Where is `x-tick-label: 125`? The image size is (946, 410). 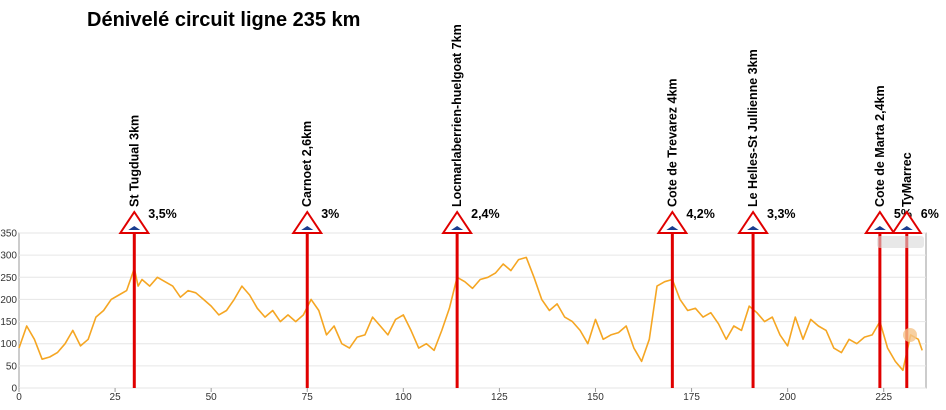
x-tick-label: 125 is located at coordinates (499, 397).